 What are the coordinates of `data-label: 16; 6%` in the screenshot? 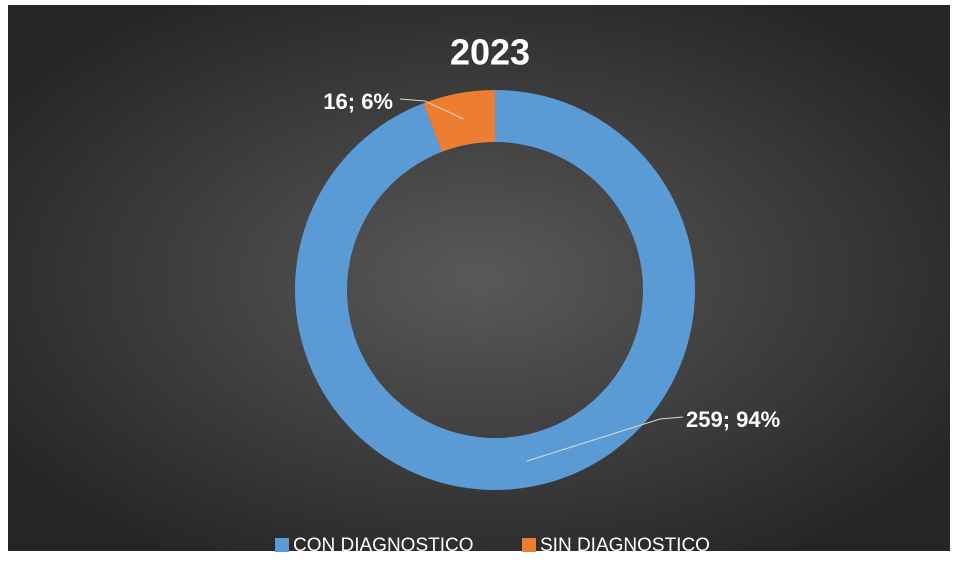 It's located at (358, 101).